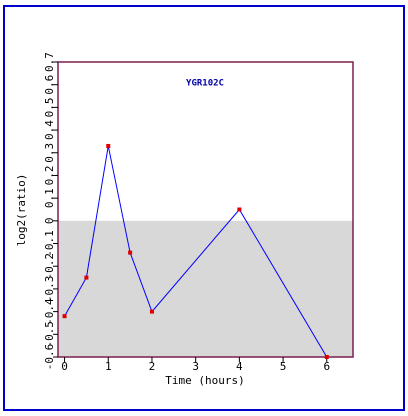  Describe the element at coordinates (49, 107) in the screenshot. I see `y-tick-label: 0.5` at that location.